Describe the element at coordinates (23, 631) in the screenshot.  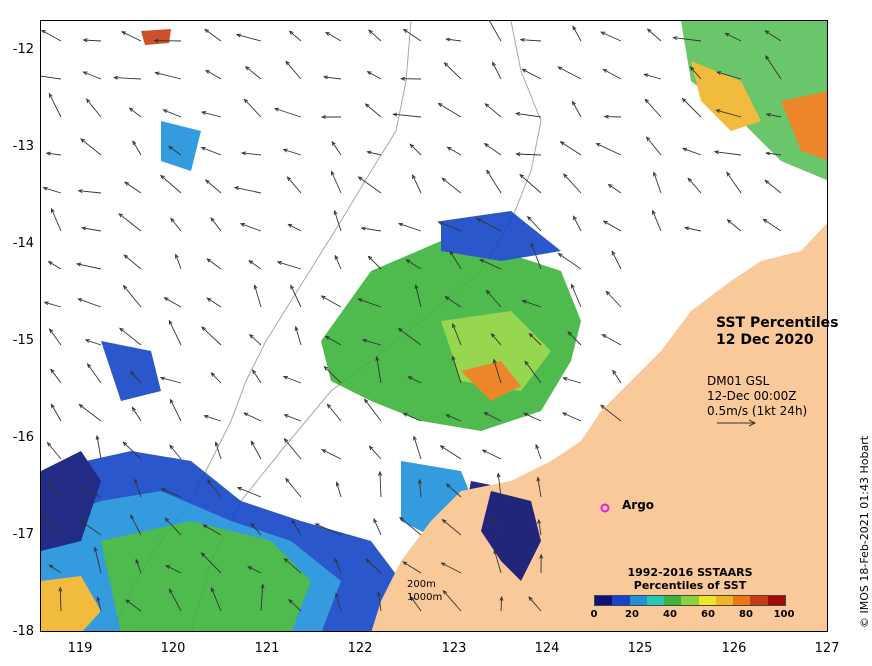
I see `y-tick-label: -18` at that location.